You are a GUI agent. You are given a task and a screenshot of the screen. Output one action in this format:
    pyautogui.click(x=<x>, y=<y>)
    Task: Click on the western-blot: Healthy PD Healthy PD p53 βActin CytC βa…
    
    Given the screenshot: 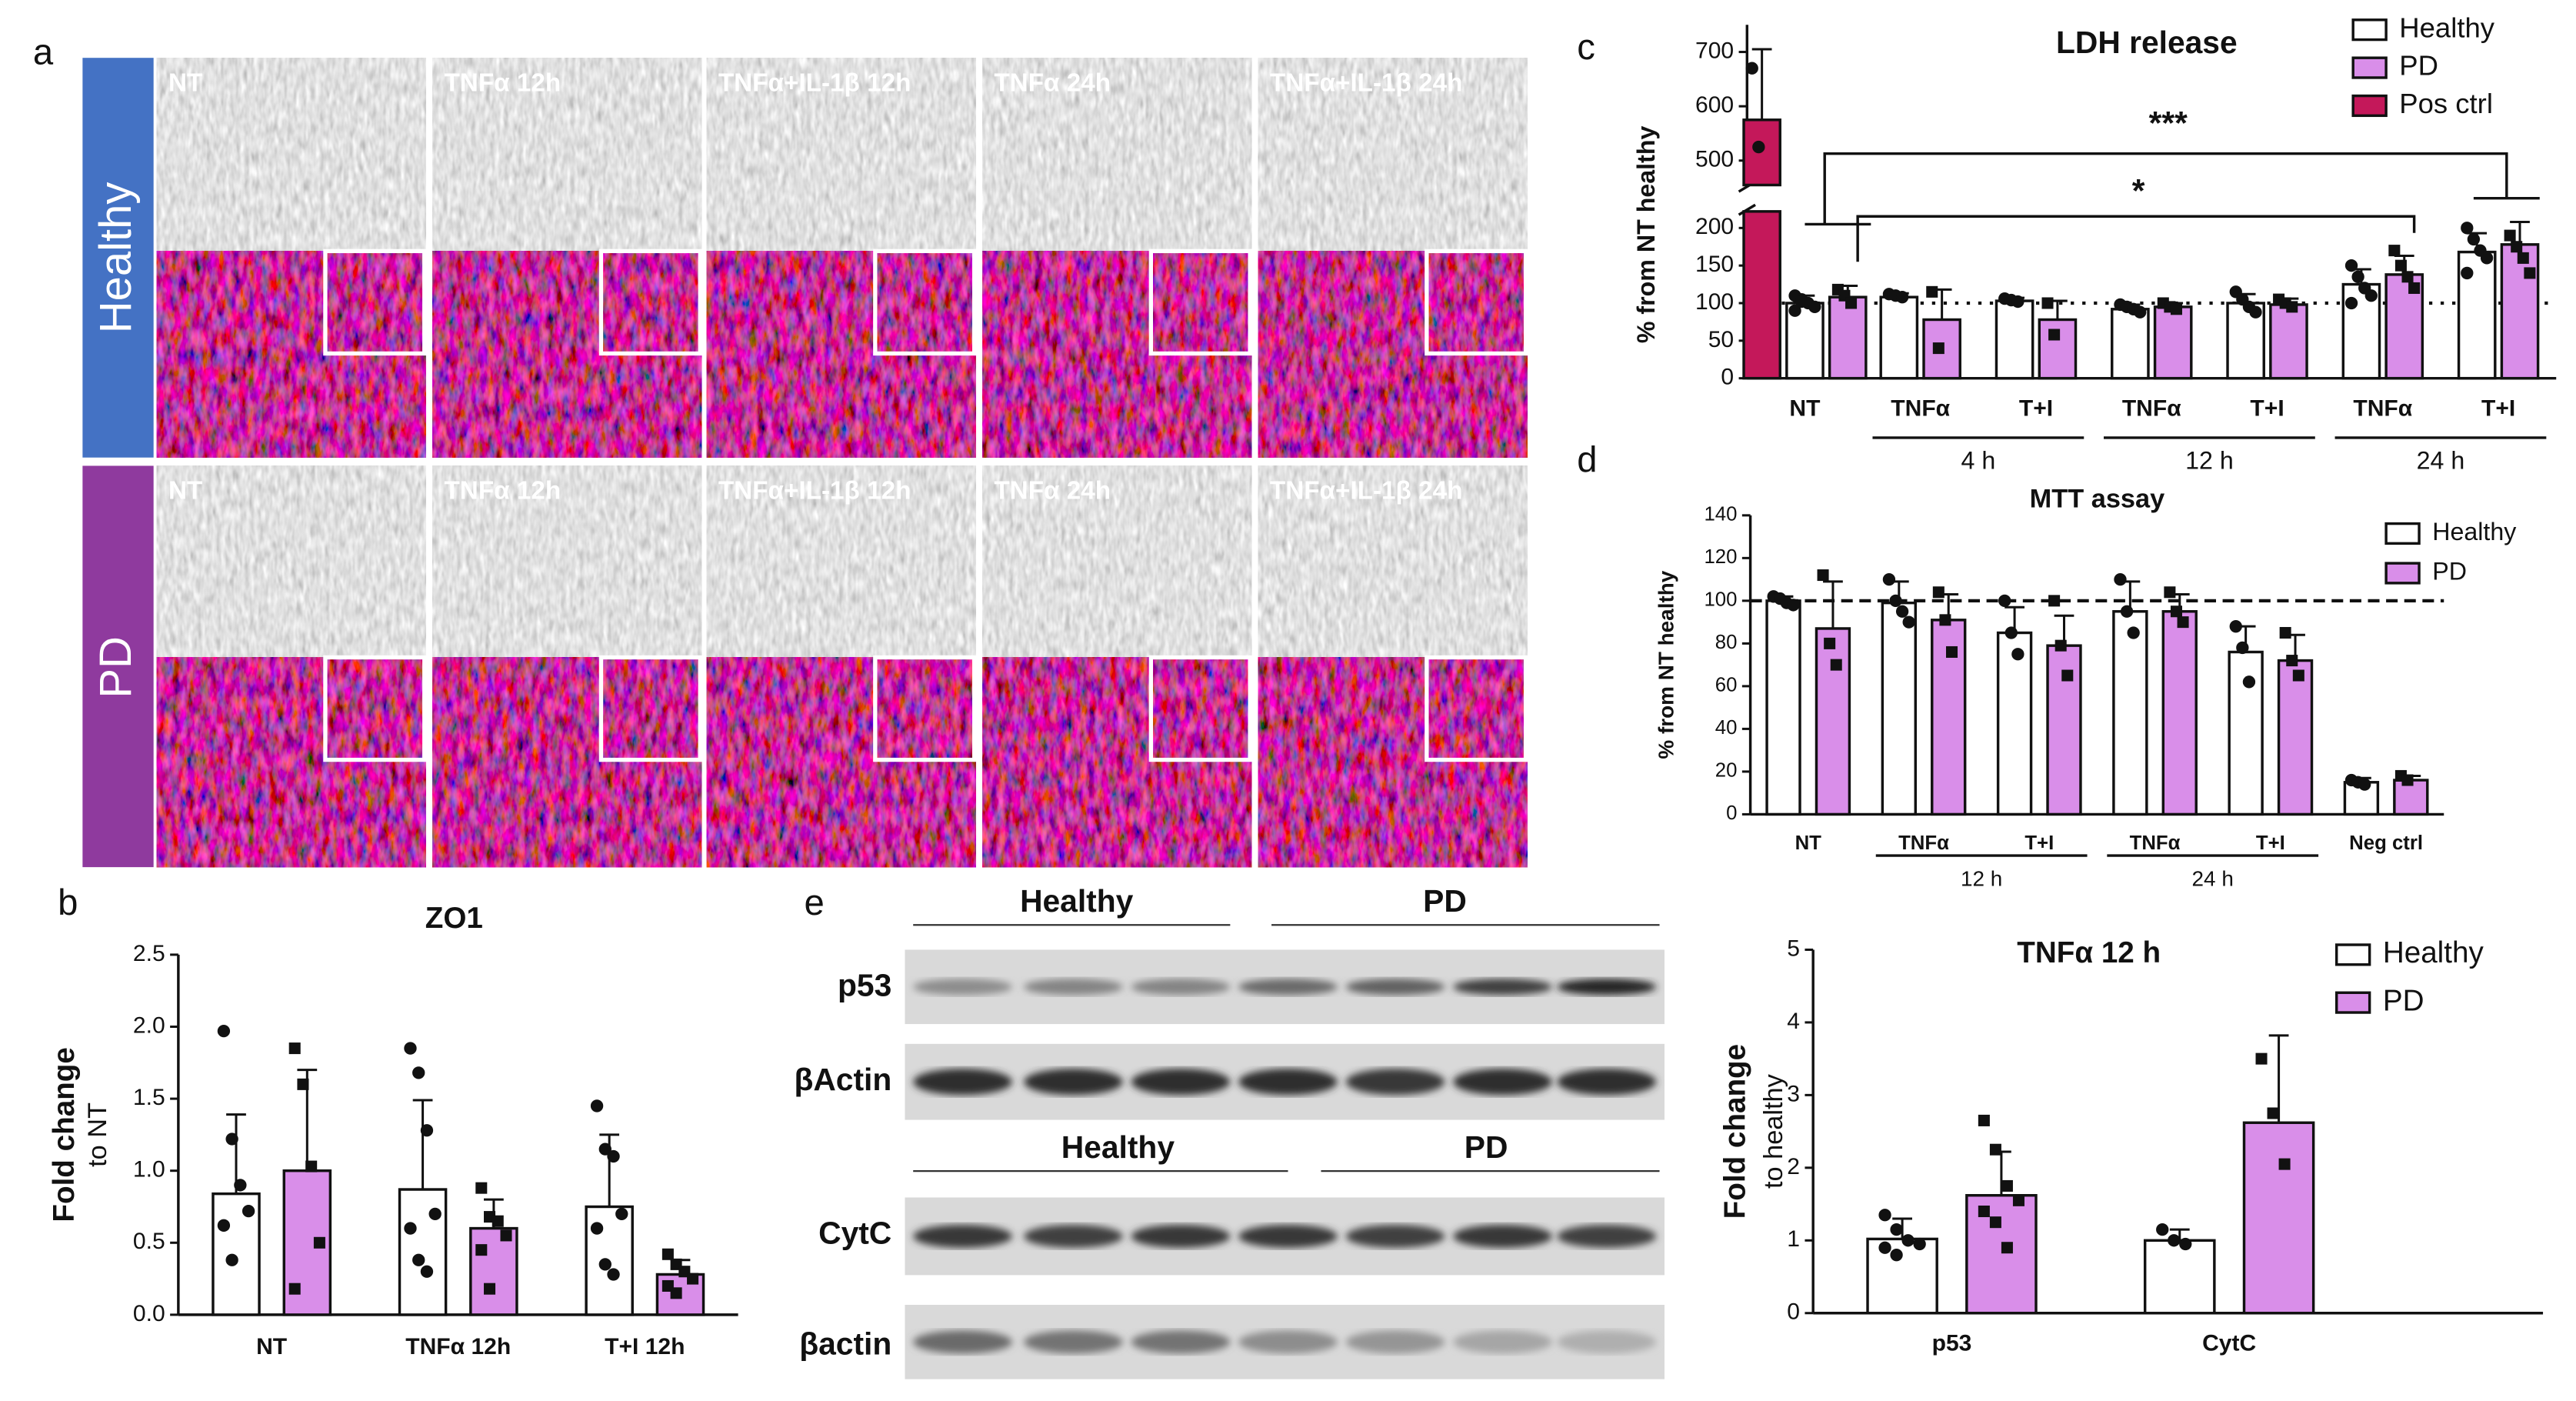 What is the action you would take?
    pyautogui.click(x=1229, y=1131)
    